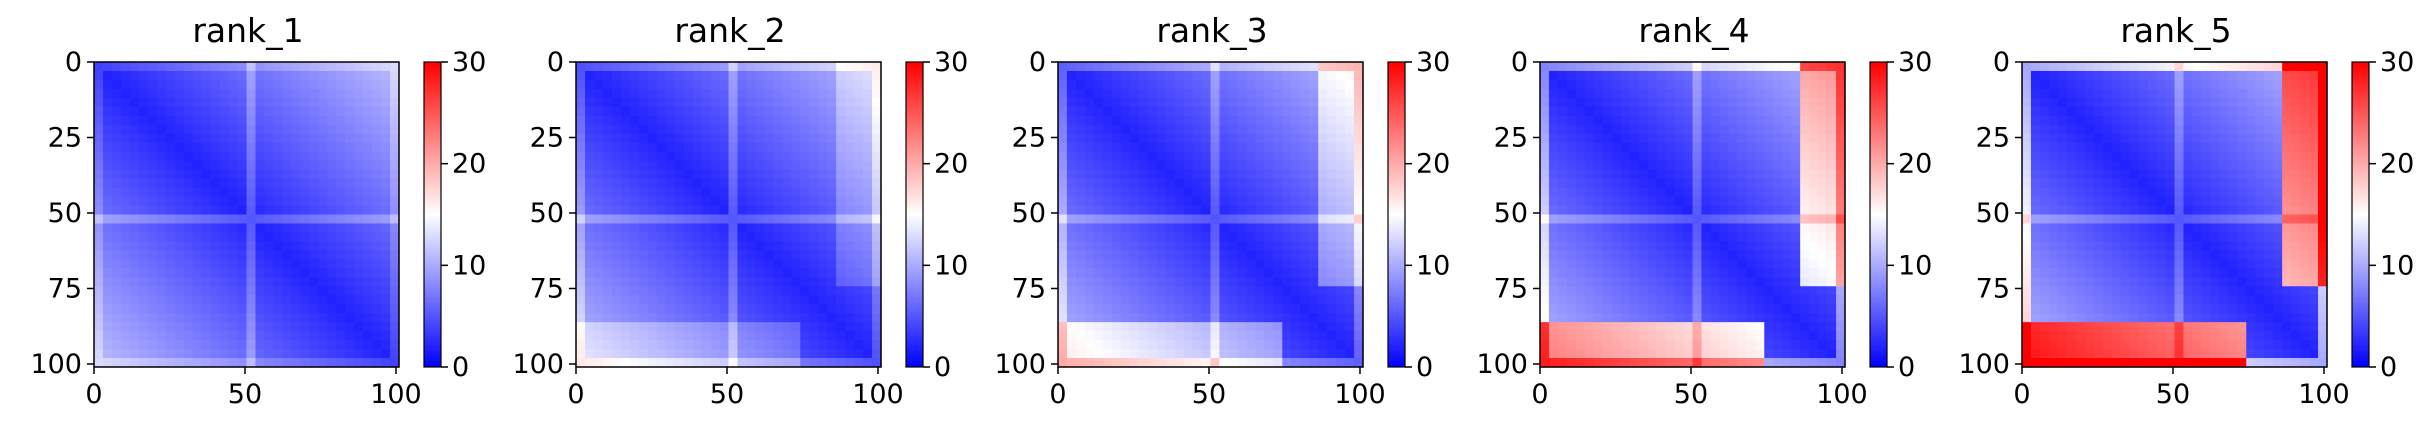 The width and height of the screenshot is (2435, 438). I want to click on panel-title: rank_2, so click(730, 30).